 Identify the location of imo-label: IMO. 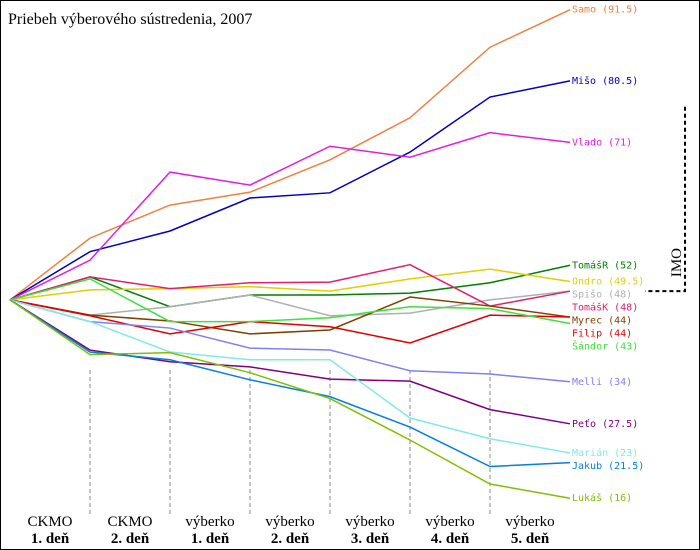
(677, 262).